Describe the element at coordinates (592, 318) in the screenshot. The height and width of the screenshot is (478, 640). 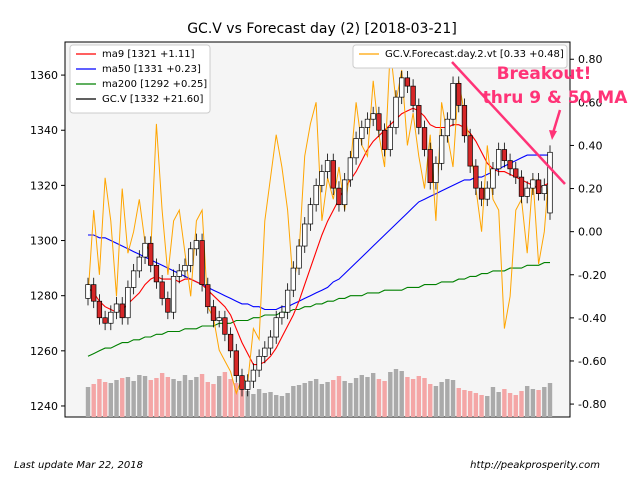
I see `right-tick-label: -0.40` at that location.